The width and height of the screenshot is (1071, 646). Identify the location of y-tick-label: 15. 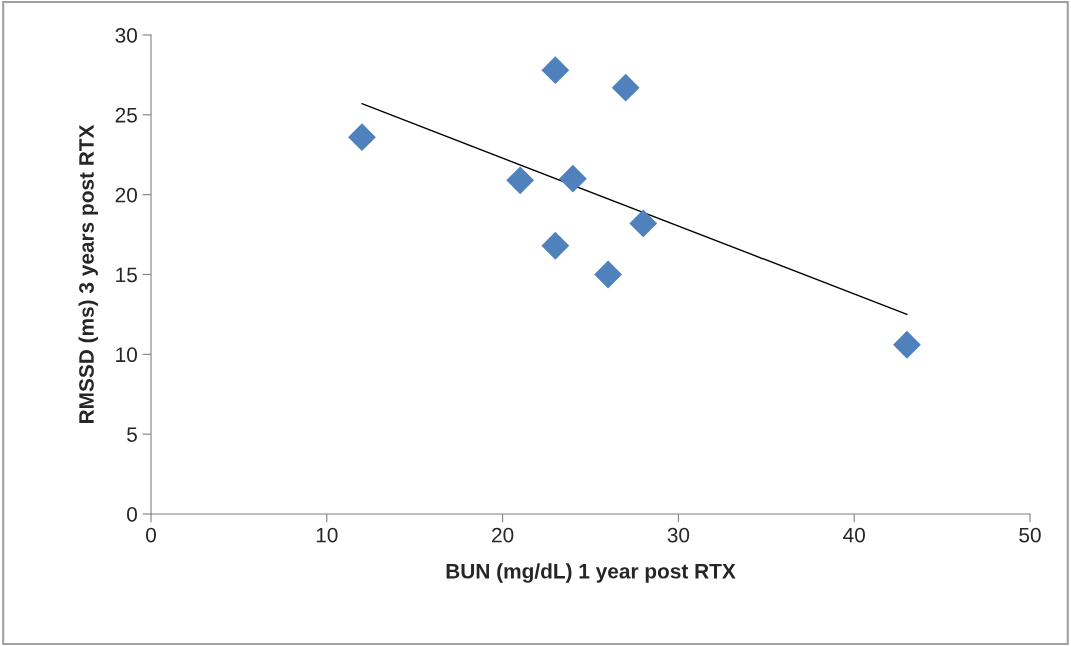
(126, 275).